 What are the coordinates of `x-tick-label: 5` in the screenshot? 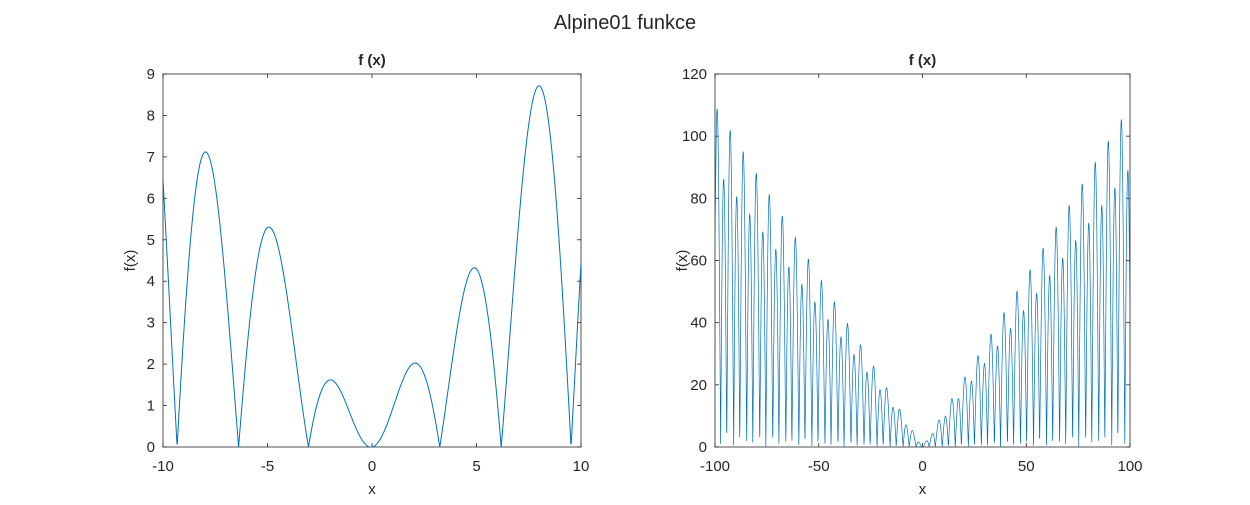 It's located at (476, 466).